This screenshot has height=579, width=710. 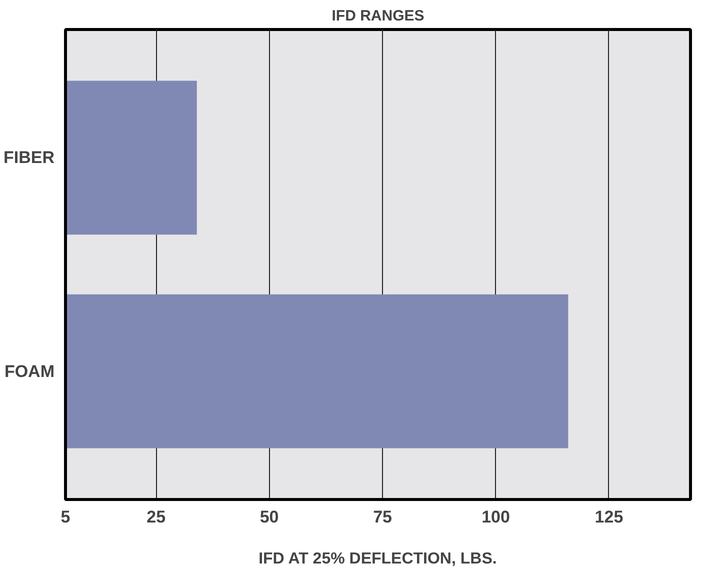 What do you see at coordinates (29, 158) in the screenshot?
I see `y-tick-label: FIBER` at bounding box center [29, 158].